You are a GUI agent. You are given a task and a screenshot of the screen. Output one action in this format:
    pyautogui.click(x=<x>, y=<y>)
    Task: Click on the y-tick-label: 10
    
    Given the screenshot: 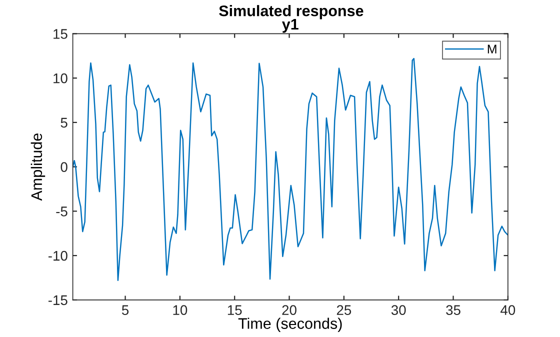 What is the action you would take?
    pyautogui.click(x=61, y=78)
    